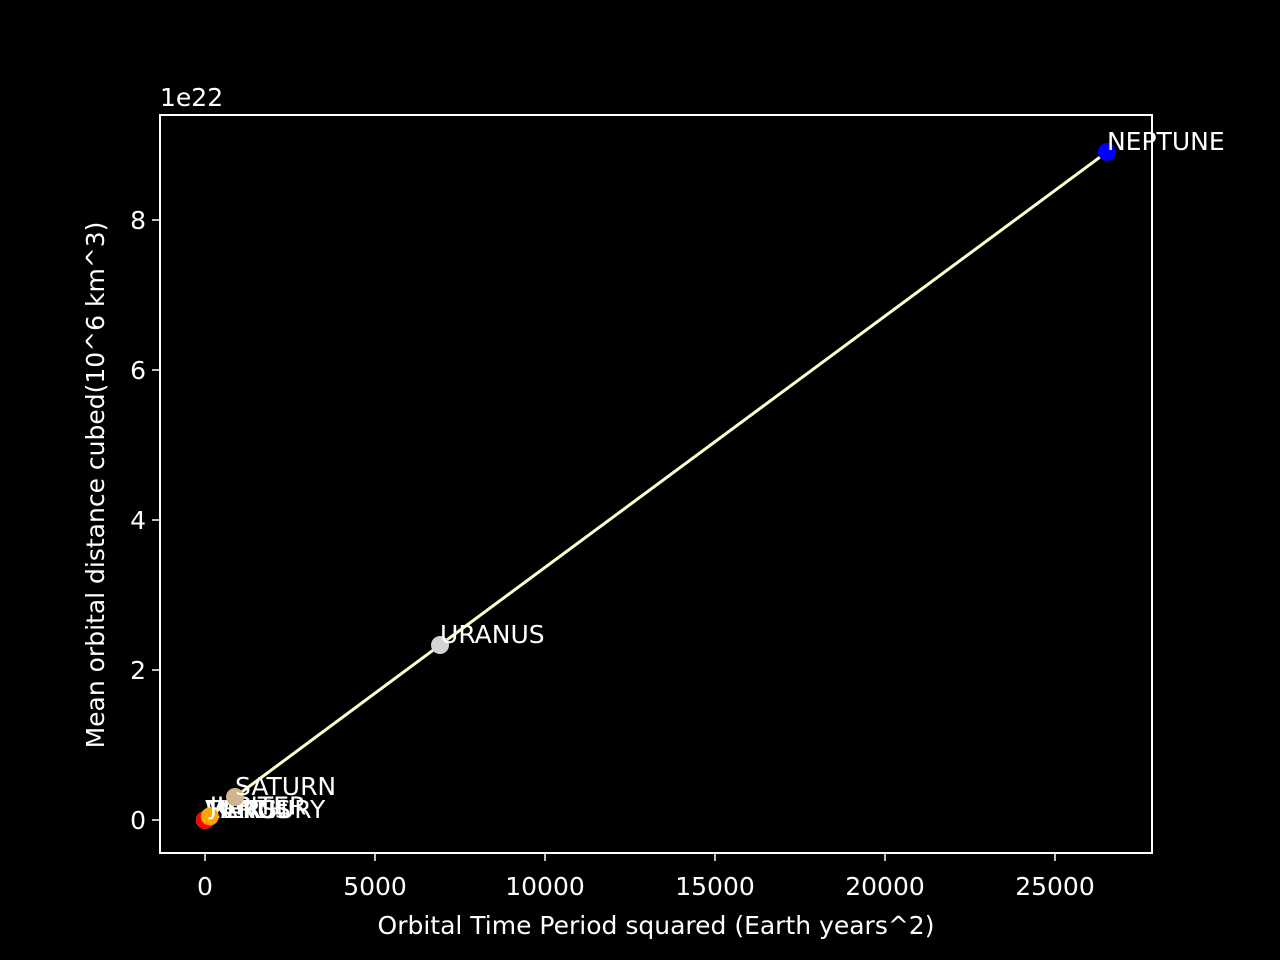 The width and height of the screenshot is (1280, 960). I want to click on point-label: URANUS, so click(492, 634).